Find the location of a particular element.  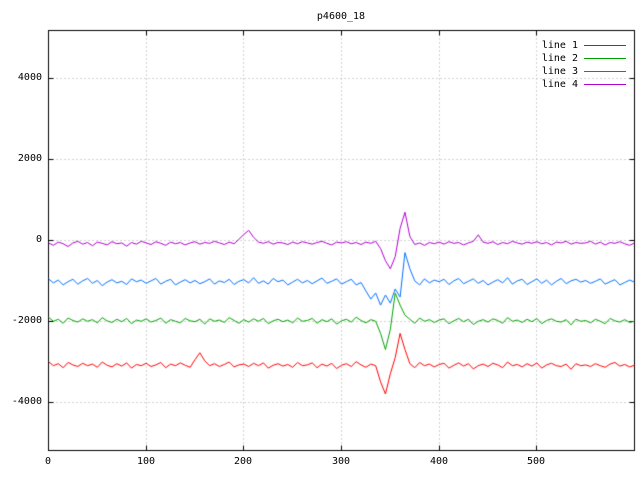

legend-entry: line 4 is located at coordinates (584, 84).